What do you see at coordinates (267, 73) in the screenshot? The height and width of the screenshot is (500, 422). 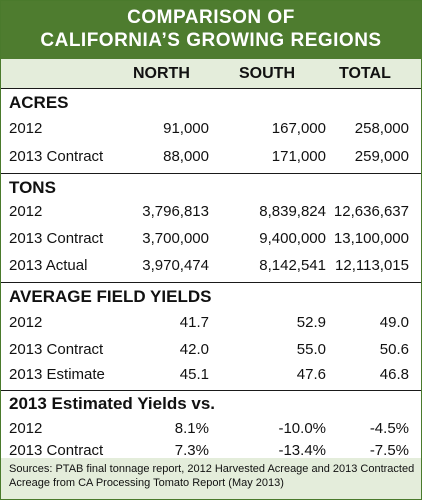 I see `column-header-south: SOUTH` at bounding box center [267, 73].